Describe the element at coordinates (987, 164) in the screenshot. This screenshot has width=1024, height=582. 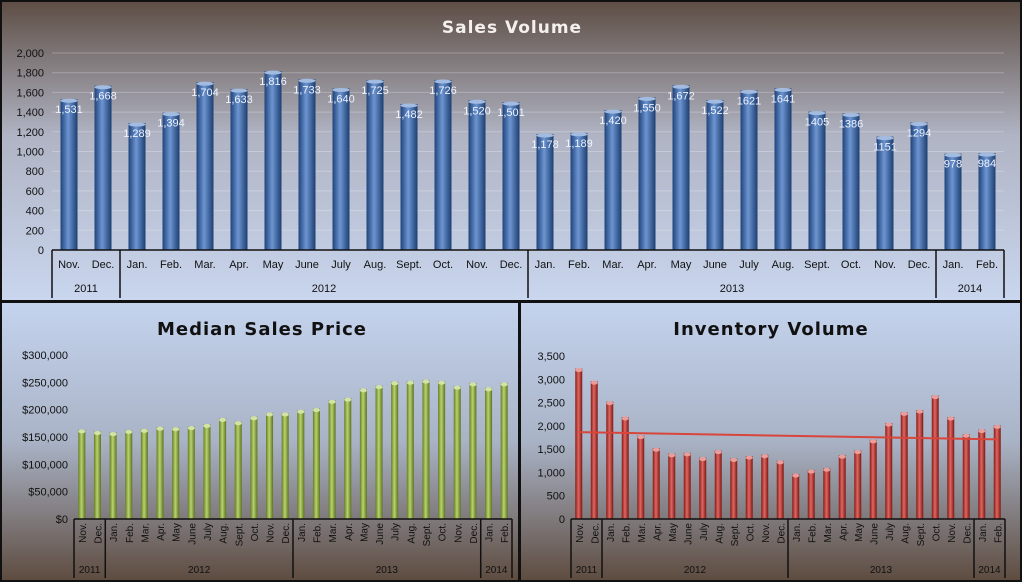
I see `data-label: 984` at that location.